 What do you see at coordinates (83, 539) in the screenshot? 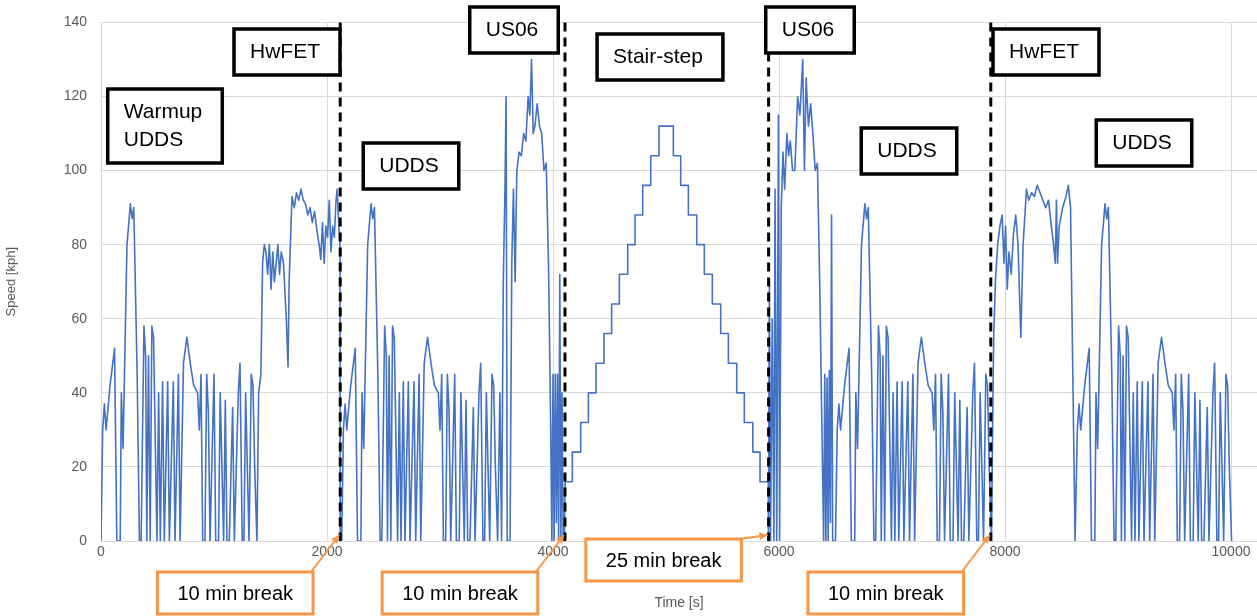
I see `y-tick-label: 0` at bounding box center [83, 539].